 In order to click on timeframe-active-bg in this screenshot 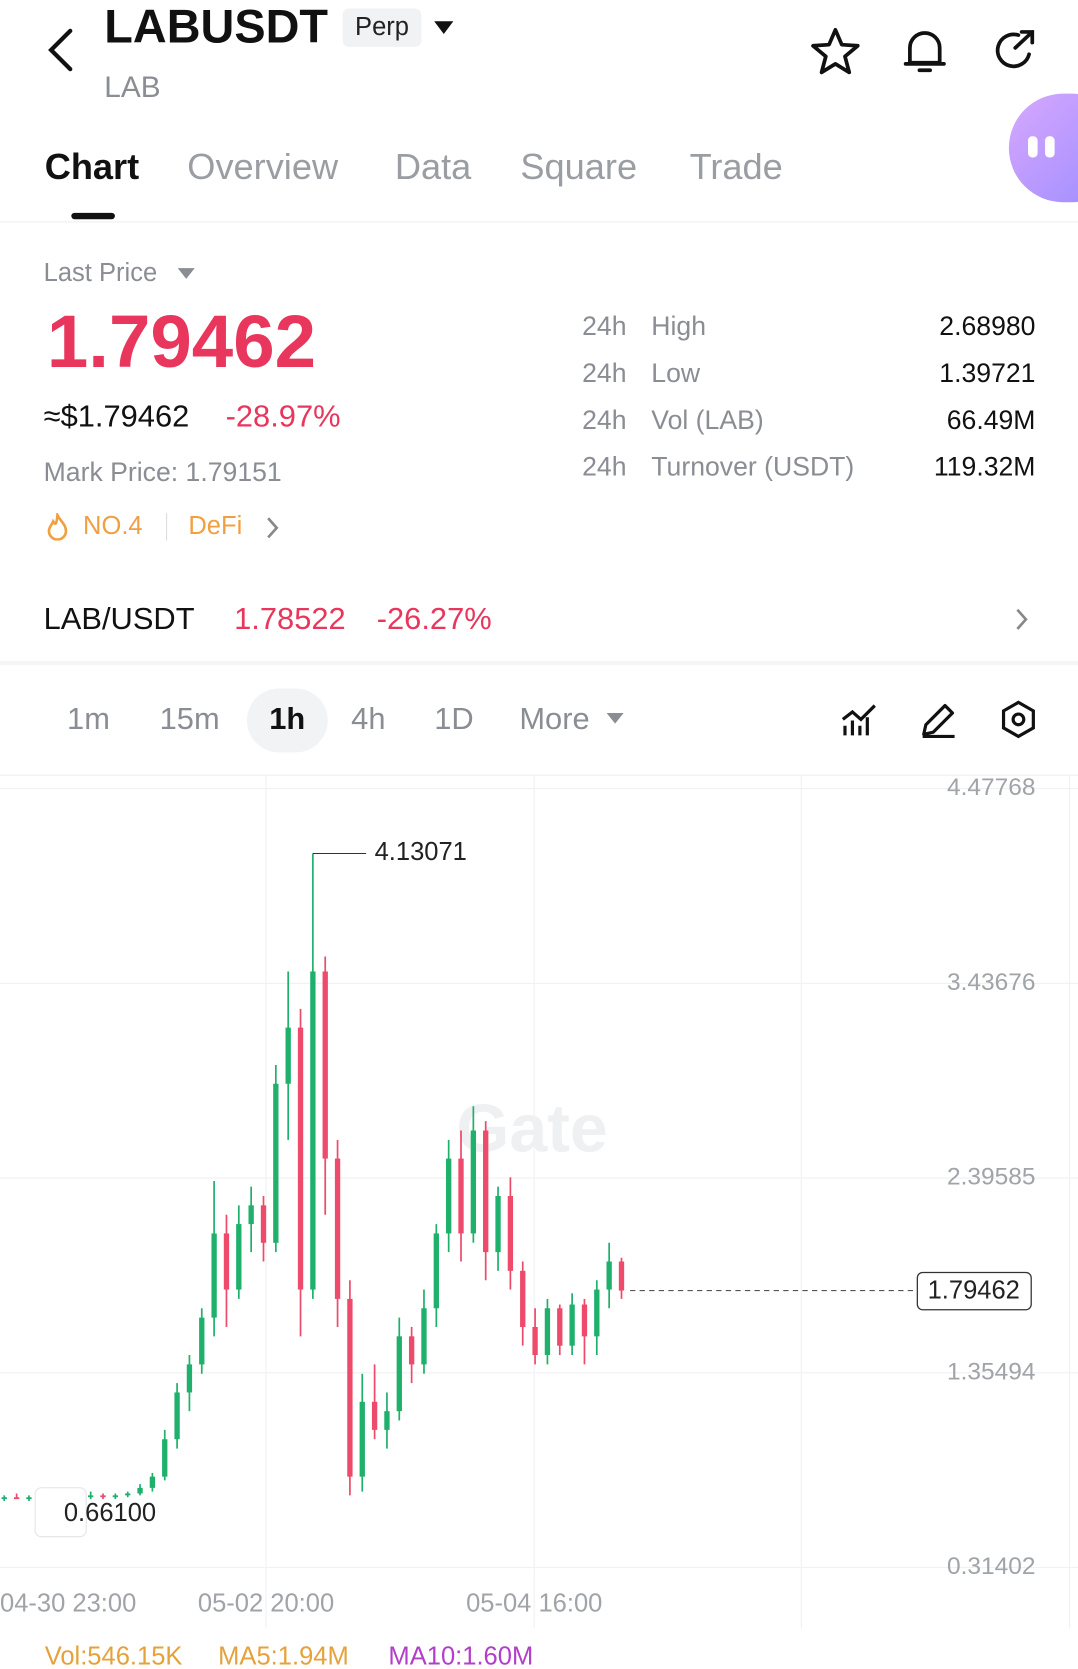, I will do `click(287, 720)`.